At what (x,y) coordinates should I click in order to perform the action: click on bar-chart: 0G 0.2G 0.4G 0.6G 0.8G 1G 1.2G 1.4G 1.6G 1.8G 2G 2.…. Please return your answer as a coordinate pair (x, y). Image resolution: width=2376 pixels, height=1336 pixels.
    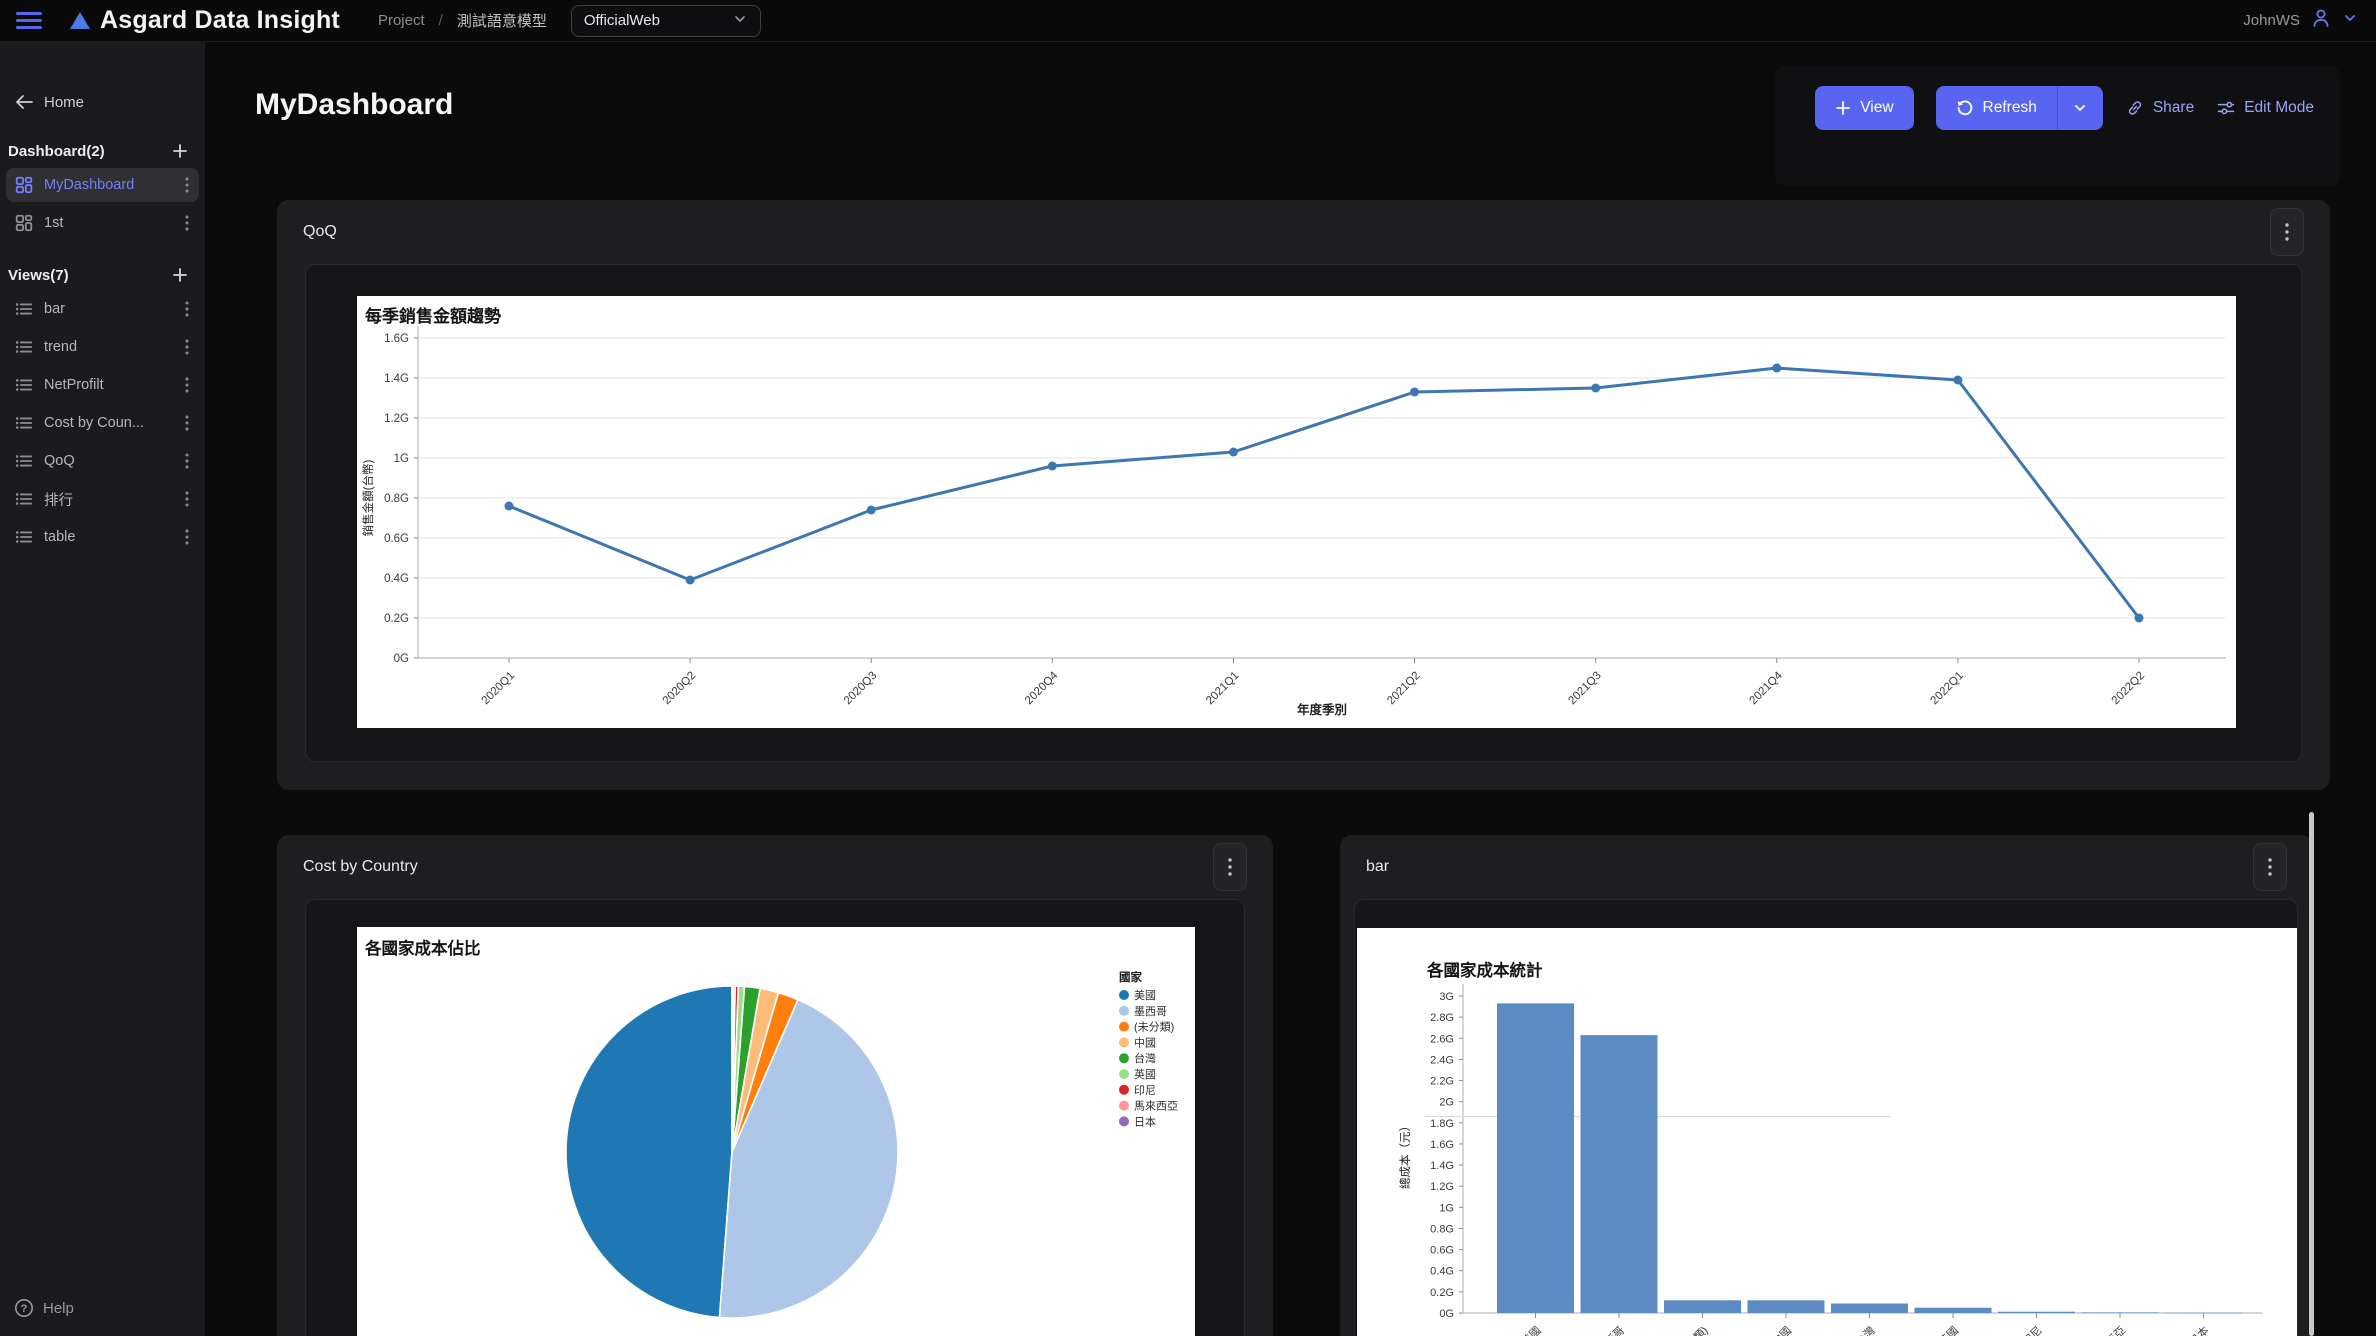
    Looking at the image, I should click on (1830, 1148).